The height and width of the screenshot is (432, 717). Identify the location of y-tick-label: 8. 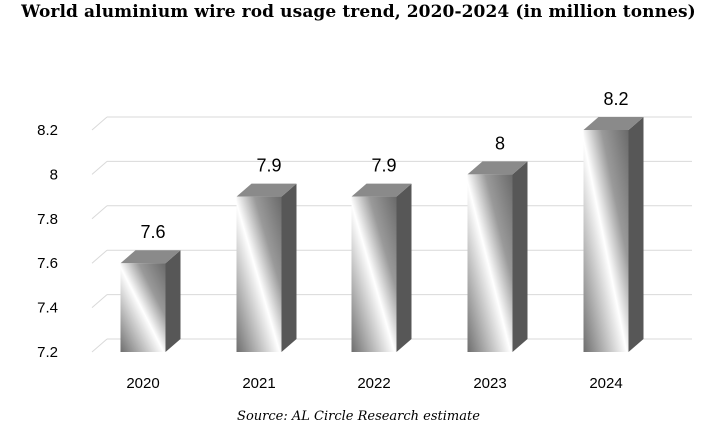
(54, 174).